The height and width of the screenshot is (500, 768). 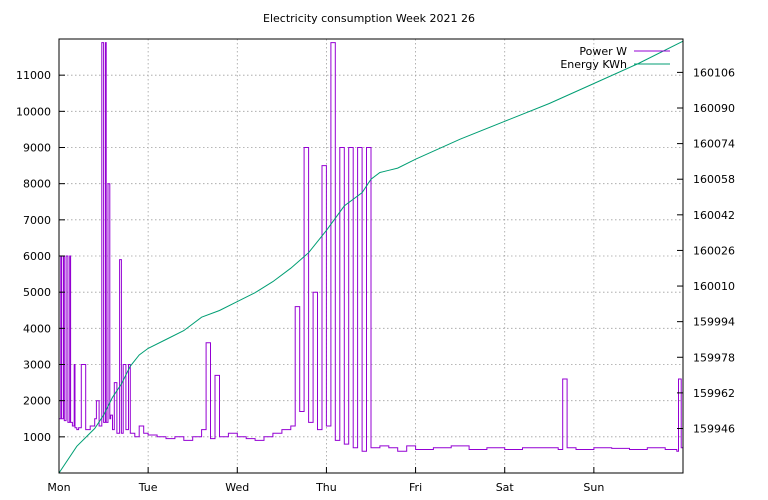 What do you see at coordinates (505, 487) in the screenshot?
I see `x-tick-label: Sat` at bounding box center [505, 487].